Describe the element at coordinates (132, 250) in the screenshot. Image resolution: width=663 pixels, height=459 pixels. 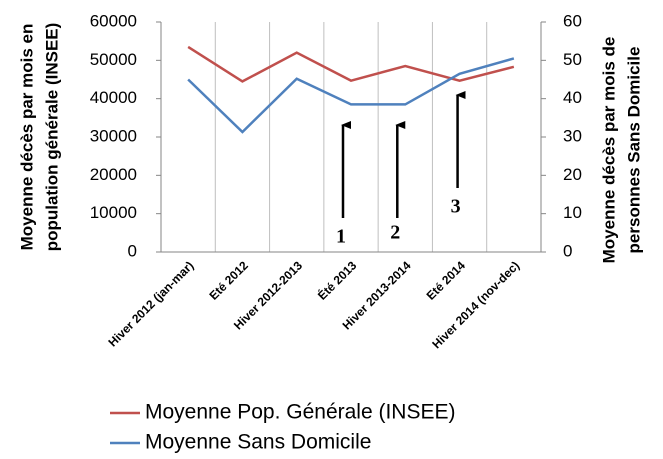
I see `y-tick-label: 0` at that location.